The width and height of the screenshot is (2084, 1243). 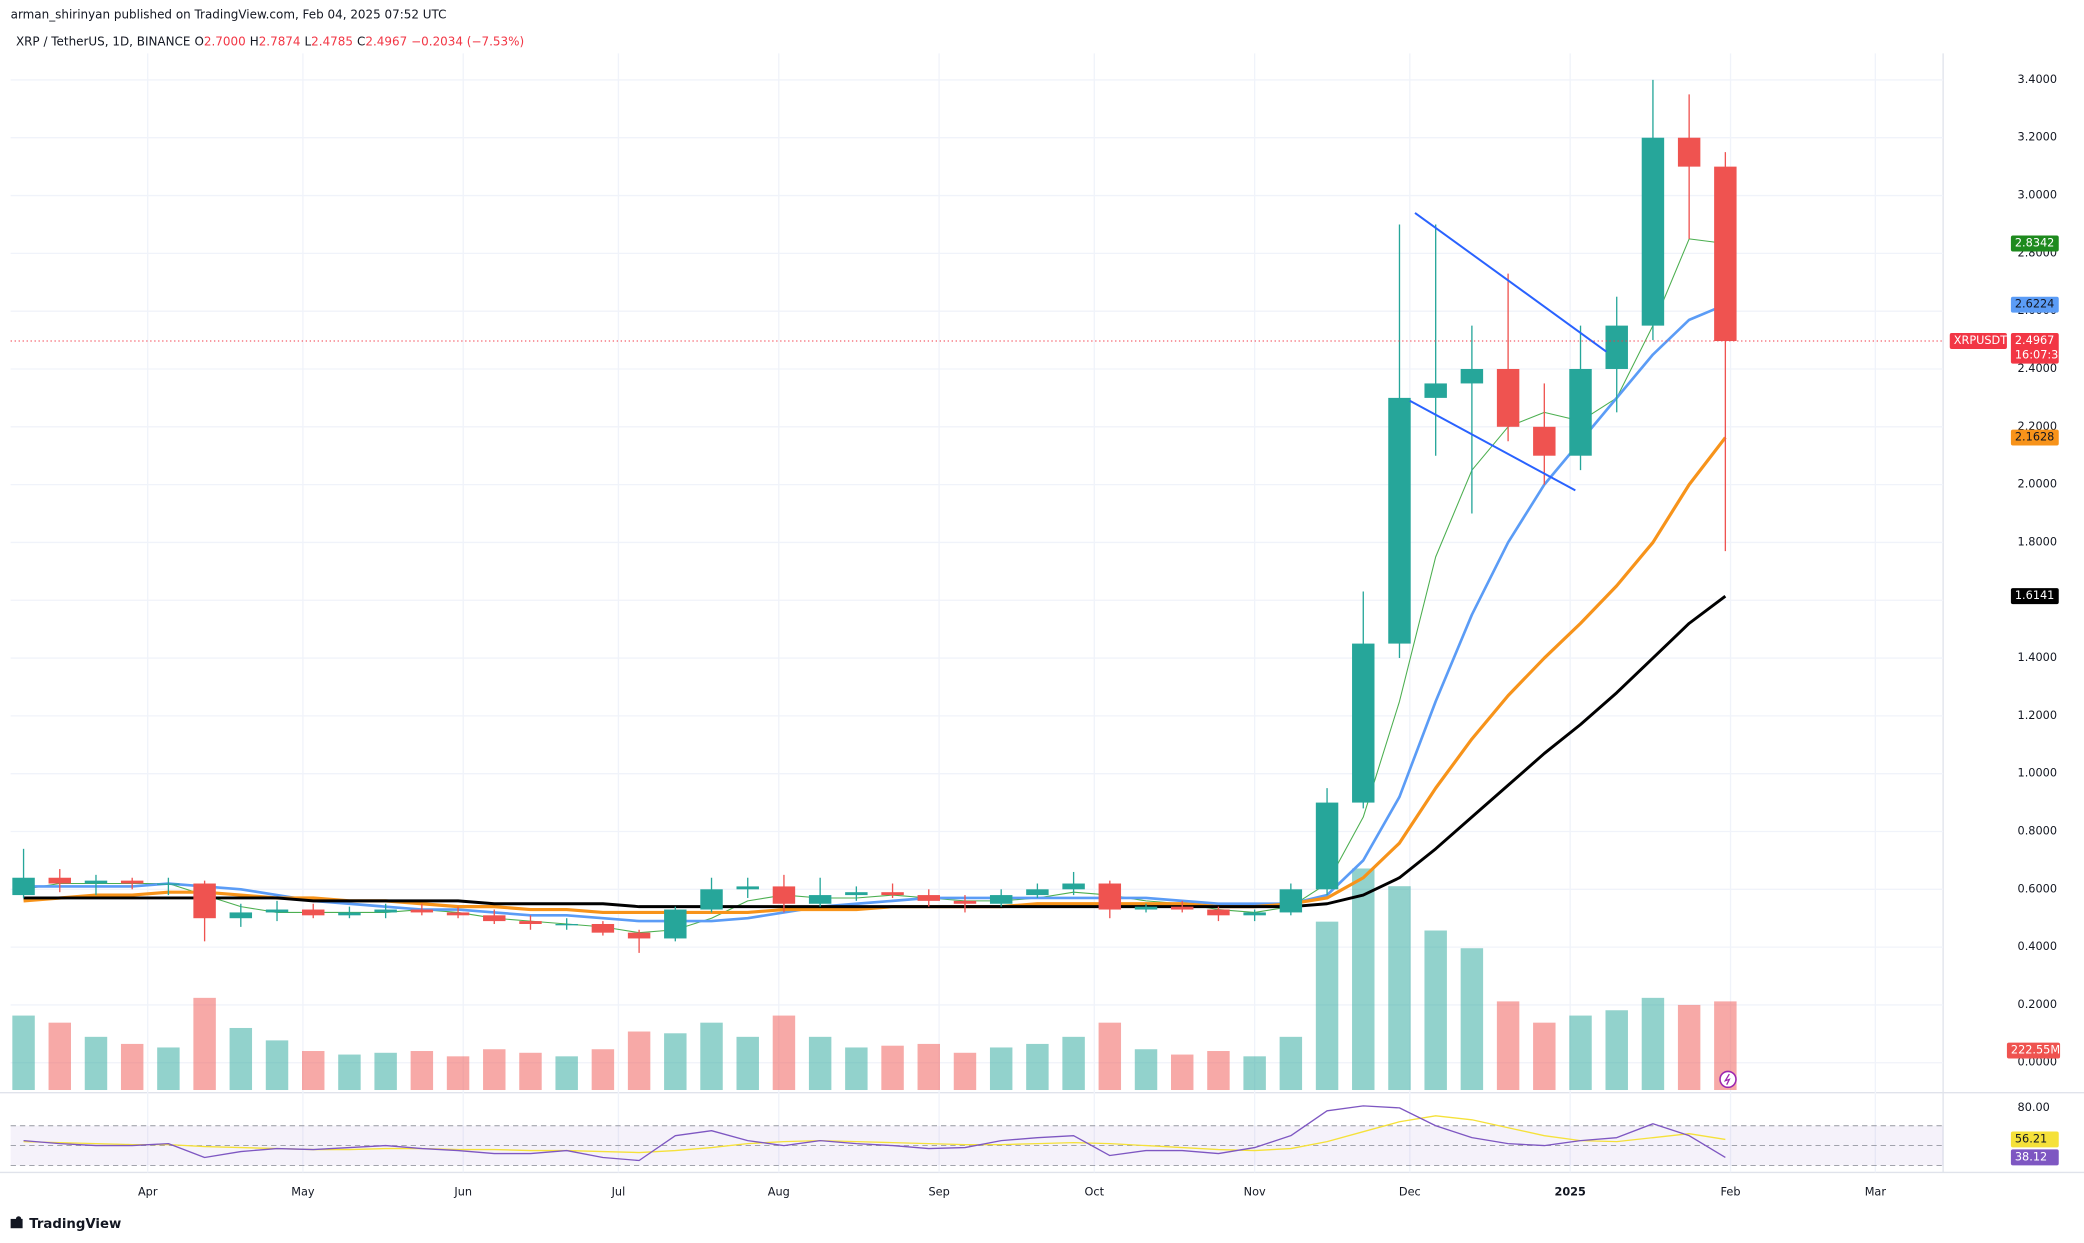 I want to click on x-tick-label: Jul, so click(x=618, y=1191).